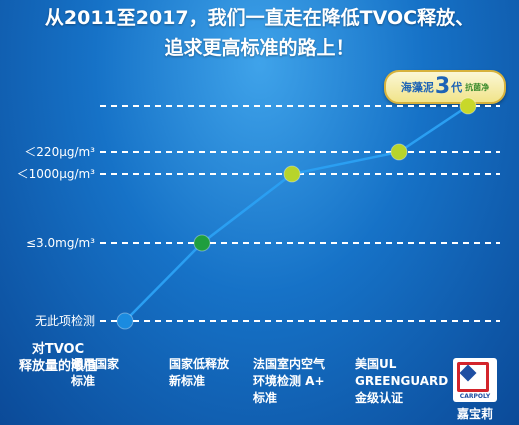  Describe the element at coordinates (115, 373) in the screenshot. I see `x-category-label-0: 通用国家 标准` at that location.